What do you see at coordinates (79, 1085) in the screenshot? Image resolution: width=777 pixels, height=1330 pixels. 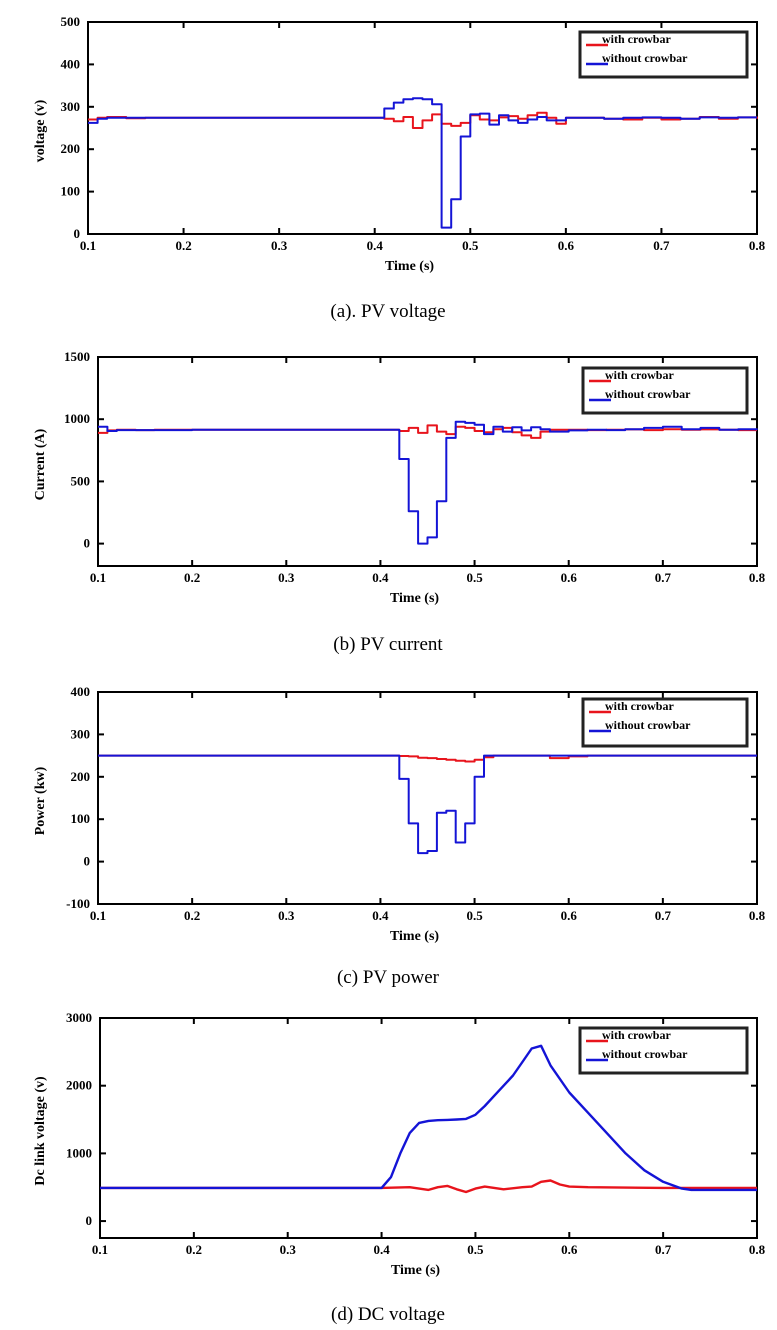 I see `y-tick-label: 2000` at bounding box center [79, 1085].